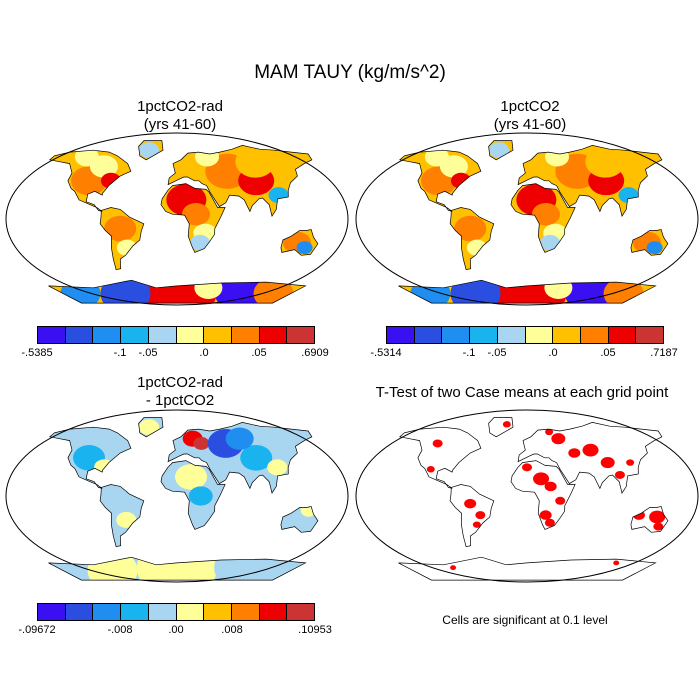 The width and height of the screenshot is (700, 700). I want to click on coastline-africa, so click(193, 495).